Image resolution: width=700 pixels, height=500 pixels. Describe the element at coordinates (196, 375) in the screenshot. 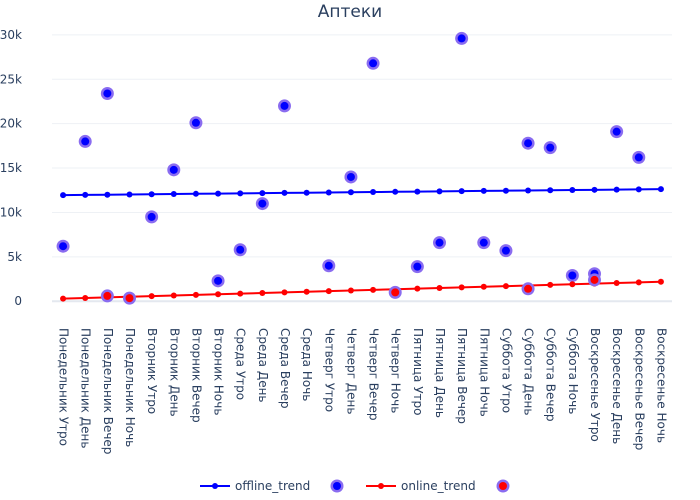

I see `x-tick-label: Вторник Вечер` at that location.